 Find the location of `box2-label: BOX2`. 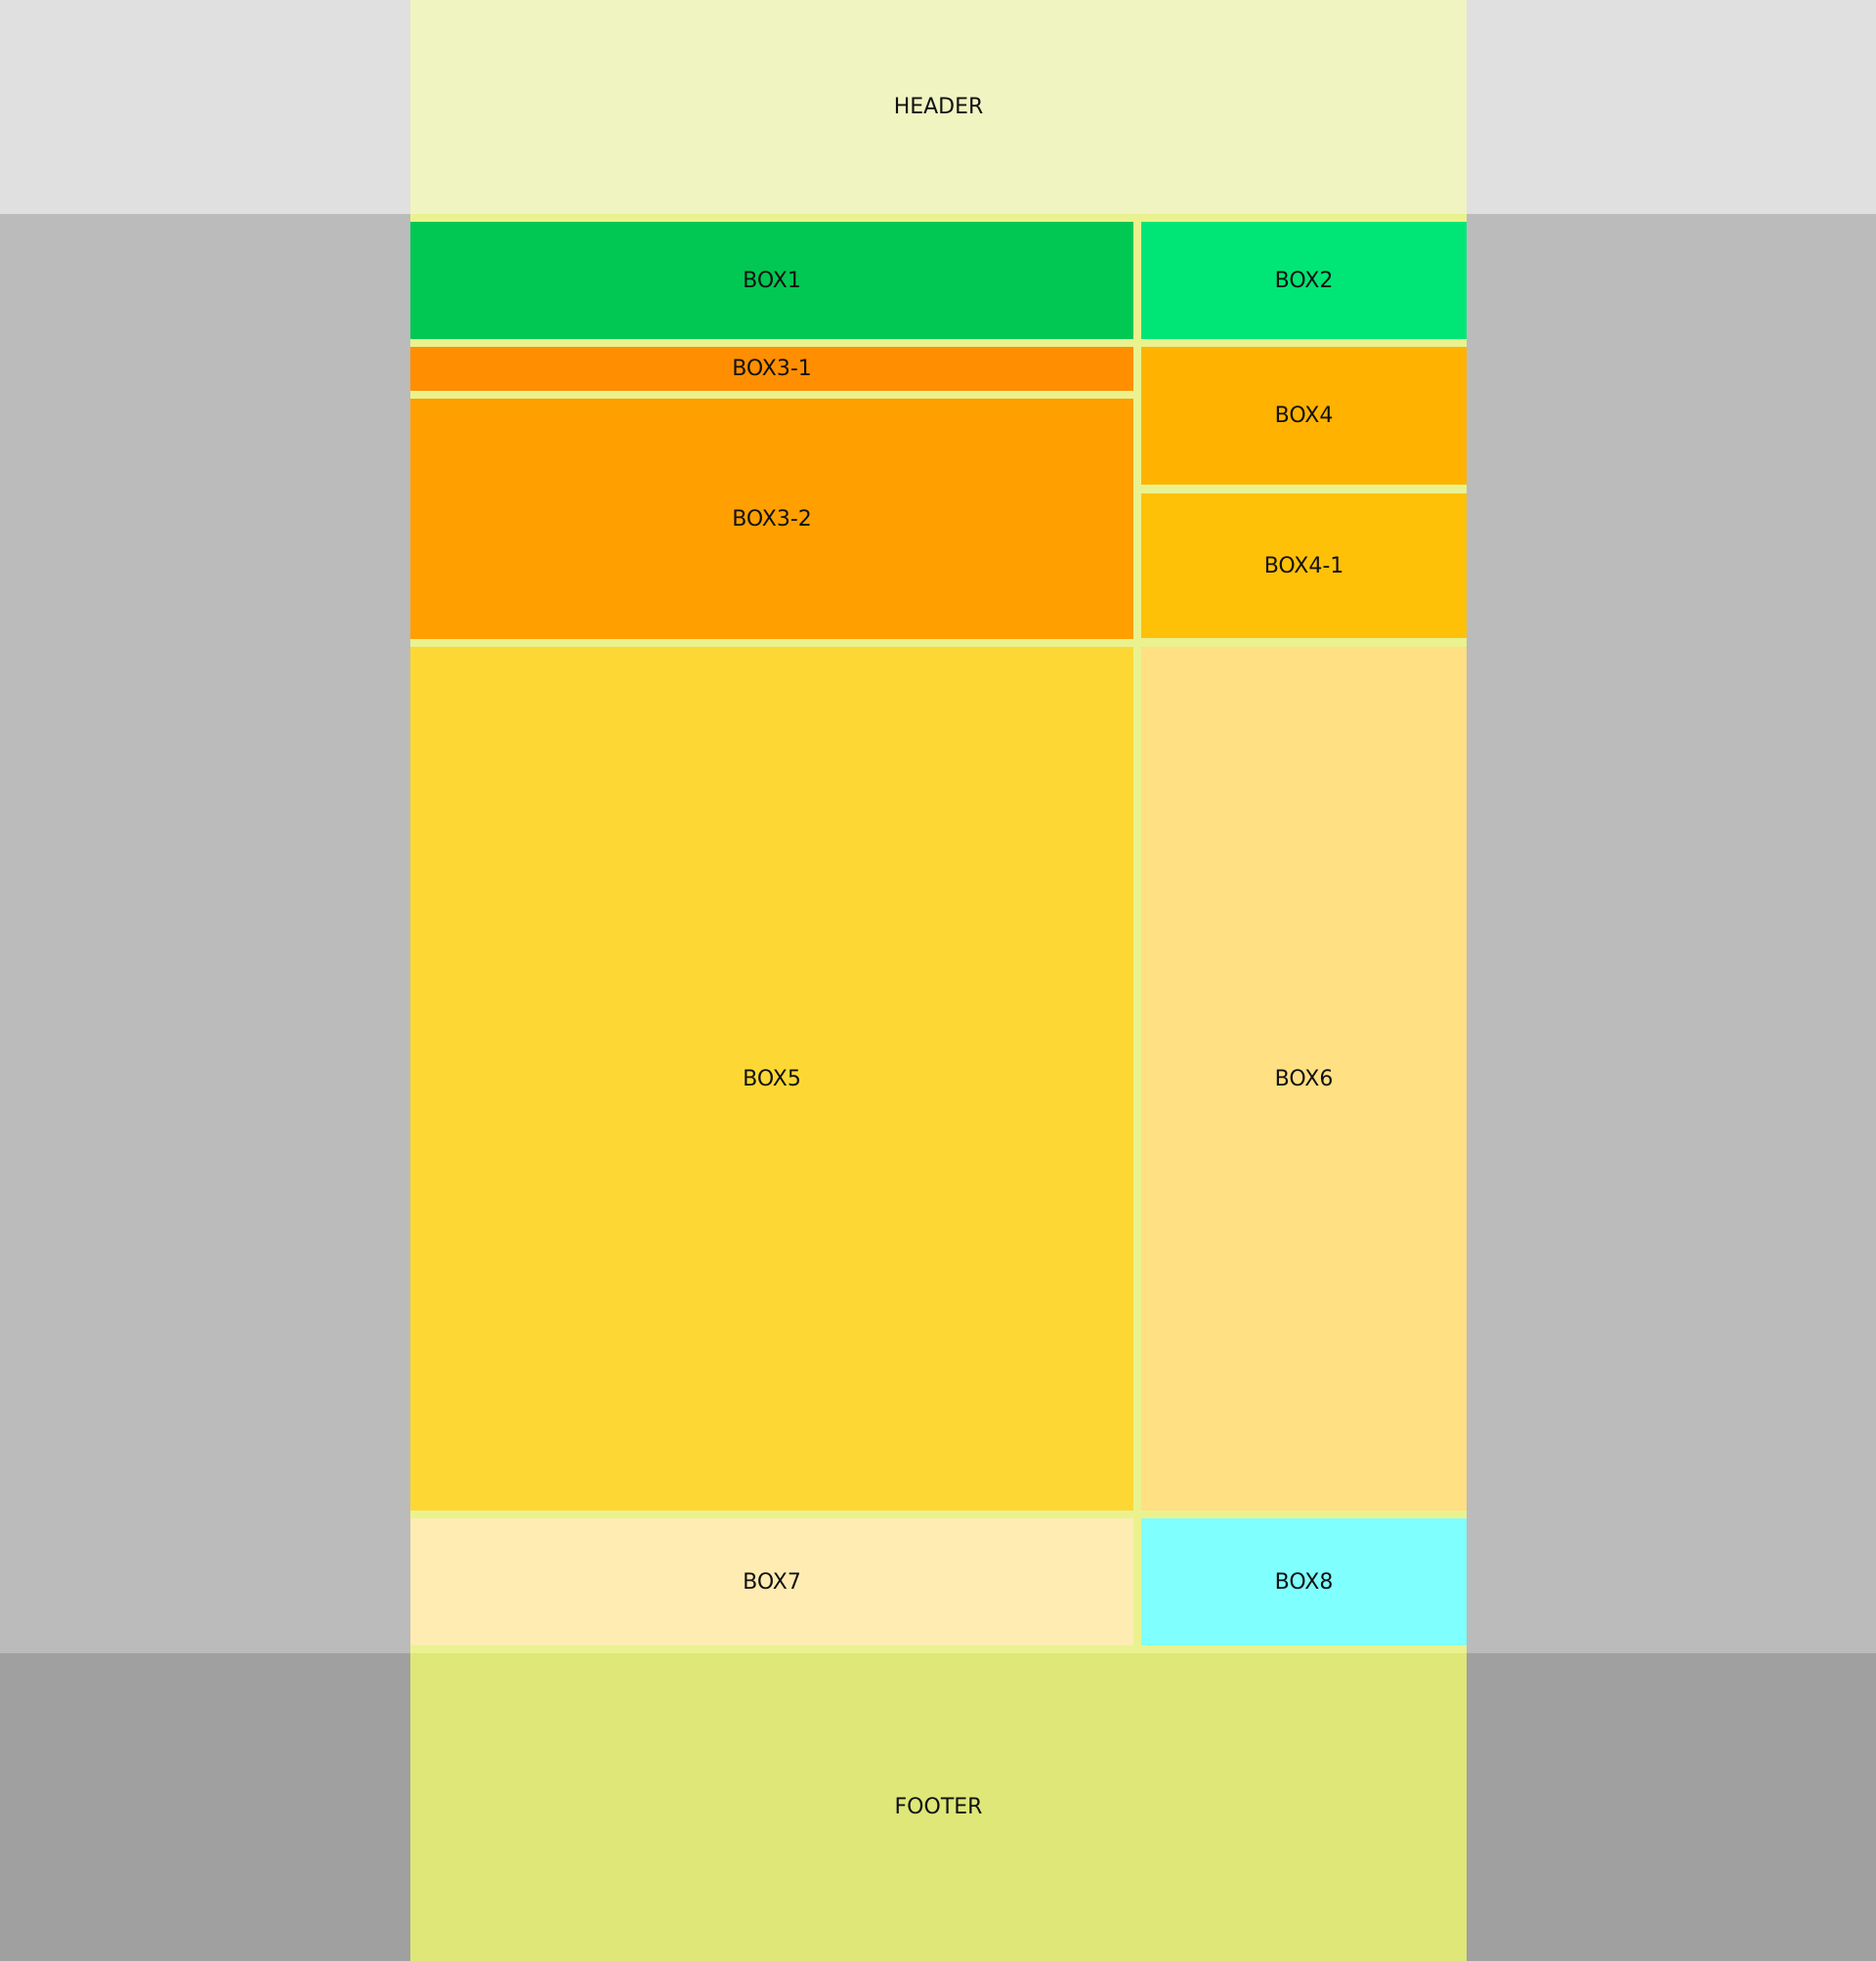

box2-label: BOX2 is located at coordinates (1304, 280).